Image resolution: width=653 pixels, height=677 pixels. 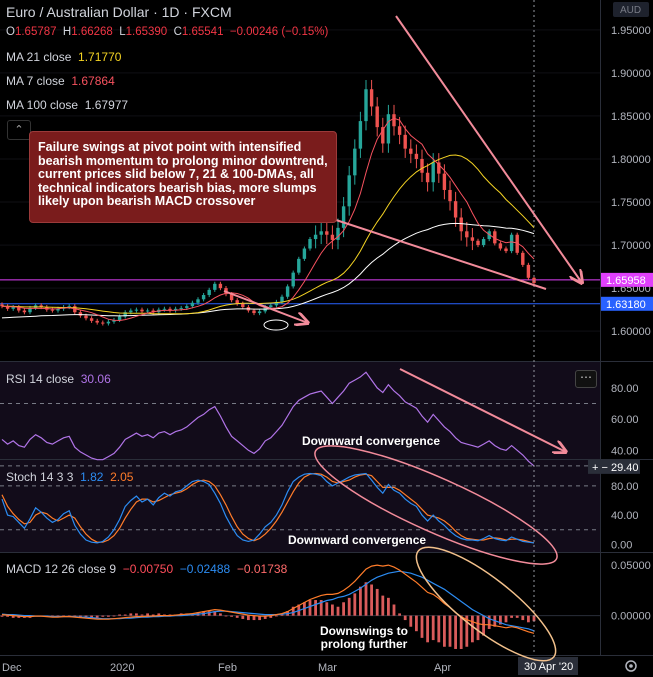 What do you see at coordinates (631, 31) in the screenshot?
I see `price-tick-label: 1.95000` at bounding box center [631, 31].